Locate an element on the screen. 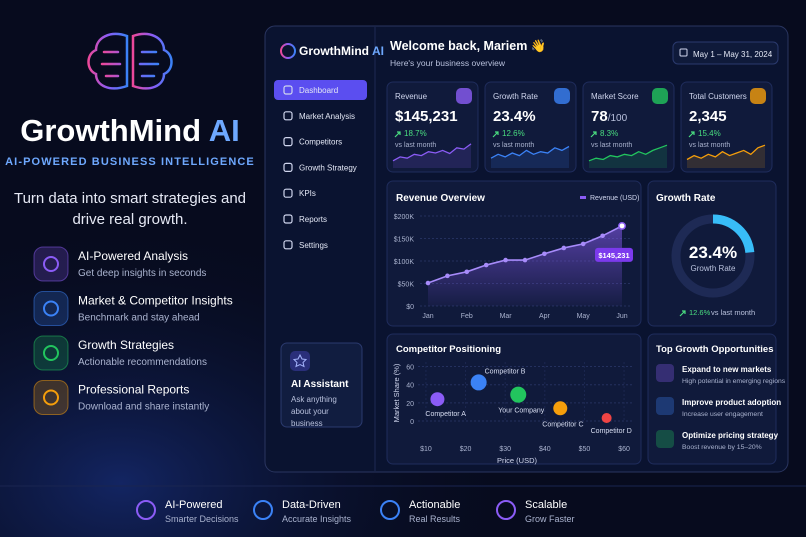 Image resolution: width=806 pixels, height=537 pixels. nav-active is located at coordinates (320, 90).